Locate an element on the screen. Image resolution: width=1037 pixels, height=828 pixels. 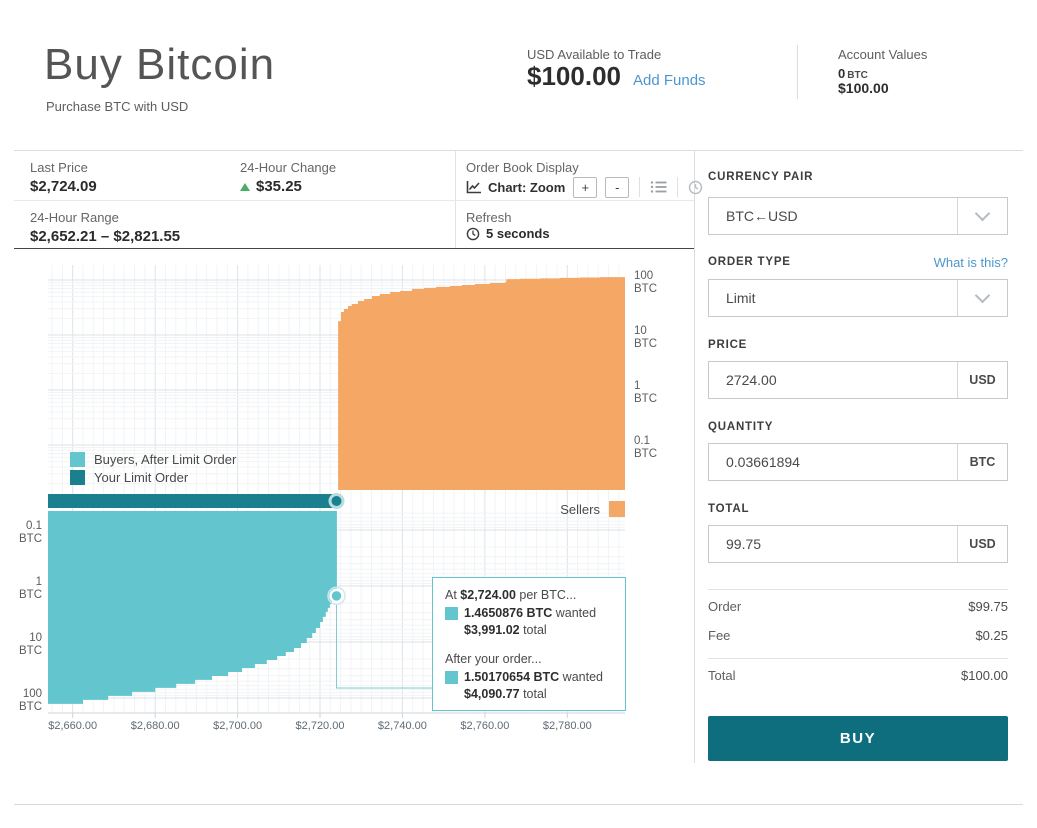
buy-button: BUY is located at coordinates (858, 738).